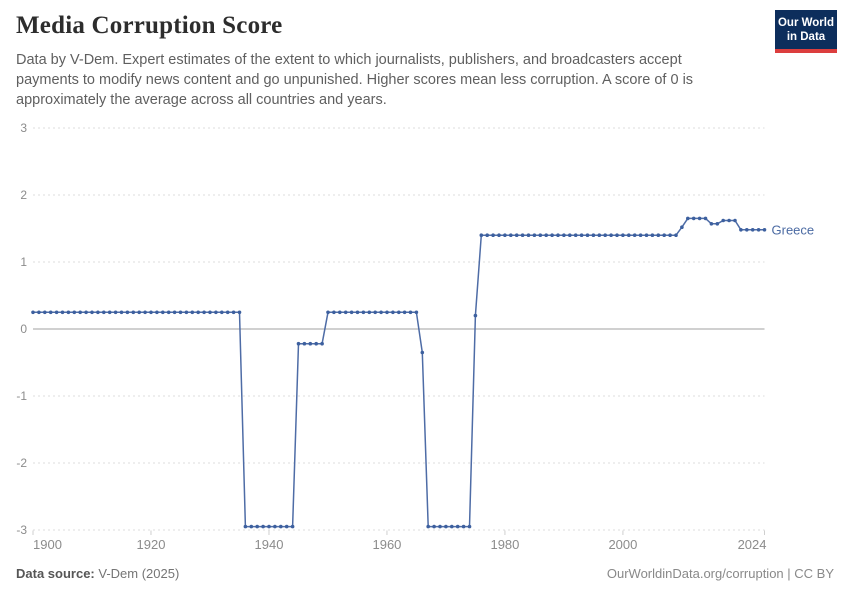 This screenshot has width=850, height=600. Describe the element at coordinates (139, 573) in the screenshot. I see `data-source-value: V-Dem (2025)` at that location.